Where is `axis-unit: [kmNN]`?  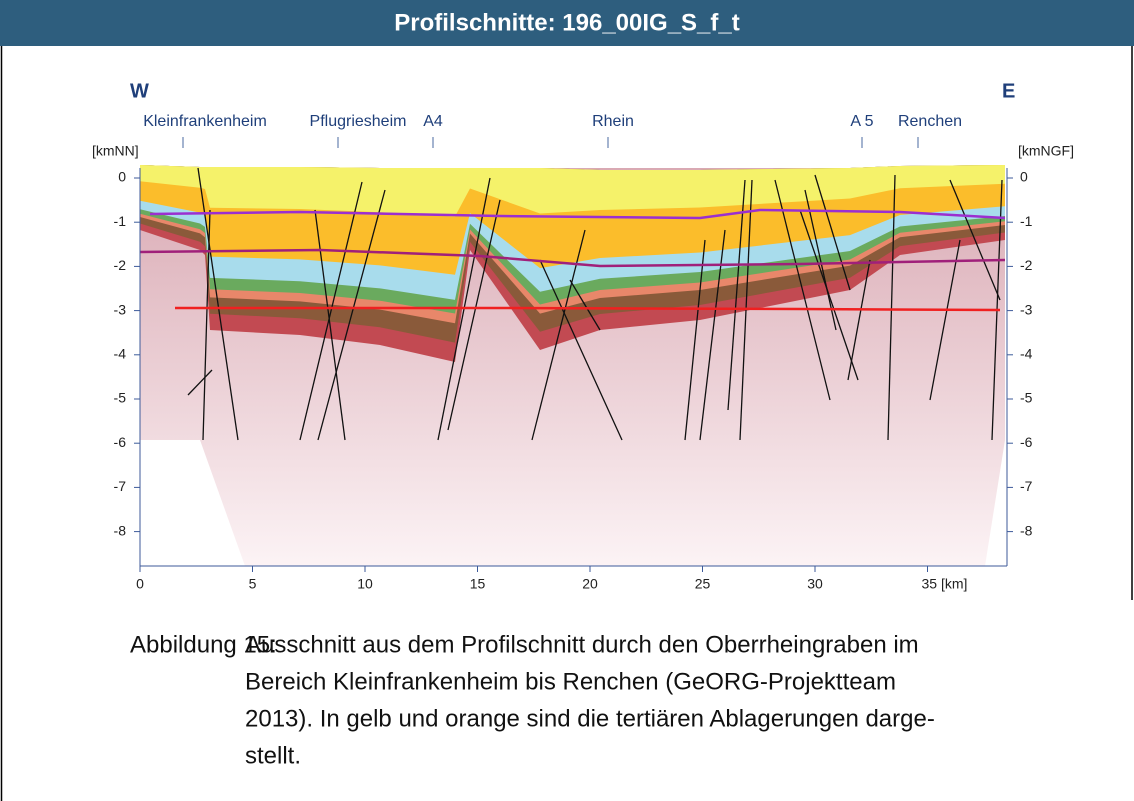 axis-unit: [kmNN] is located at coordinates (115, 151).